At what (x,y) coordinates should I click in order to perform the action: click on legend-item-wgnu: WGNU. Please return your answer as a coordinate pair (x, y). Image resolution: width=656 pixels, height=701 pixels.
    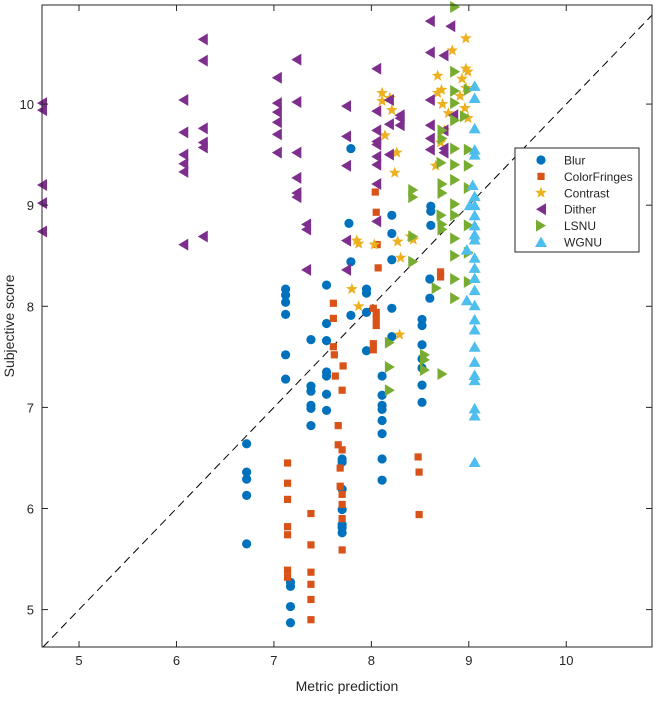
    Looking at the image, I should click on (568, 243).